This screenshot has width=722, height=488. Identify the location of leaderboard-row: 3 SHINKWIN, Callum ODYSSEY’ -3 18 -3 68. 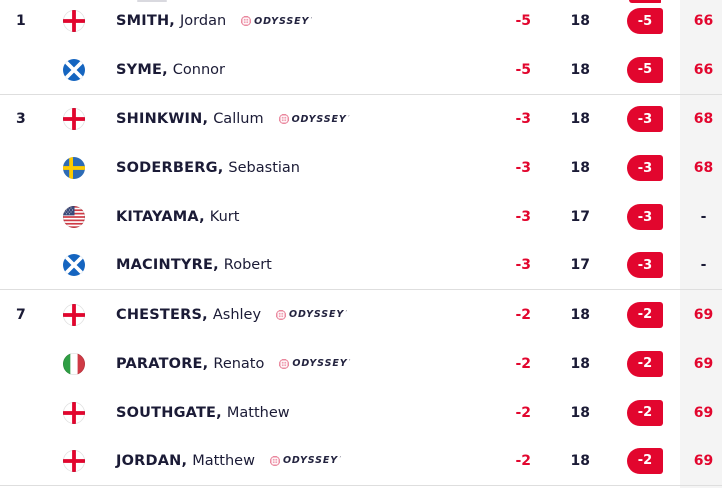
(361, 119).